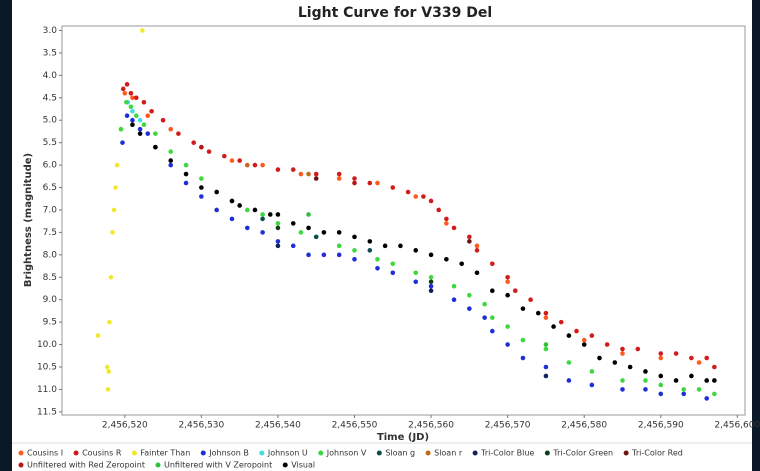 Image resolution: width=760 pixels, height=471 pixels. What do you see at coordinates (50, 323) in the screenshot?
I see `y-tick-label: 9.5` at bounding box center [50, 323].